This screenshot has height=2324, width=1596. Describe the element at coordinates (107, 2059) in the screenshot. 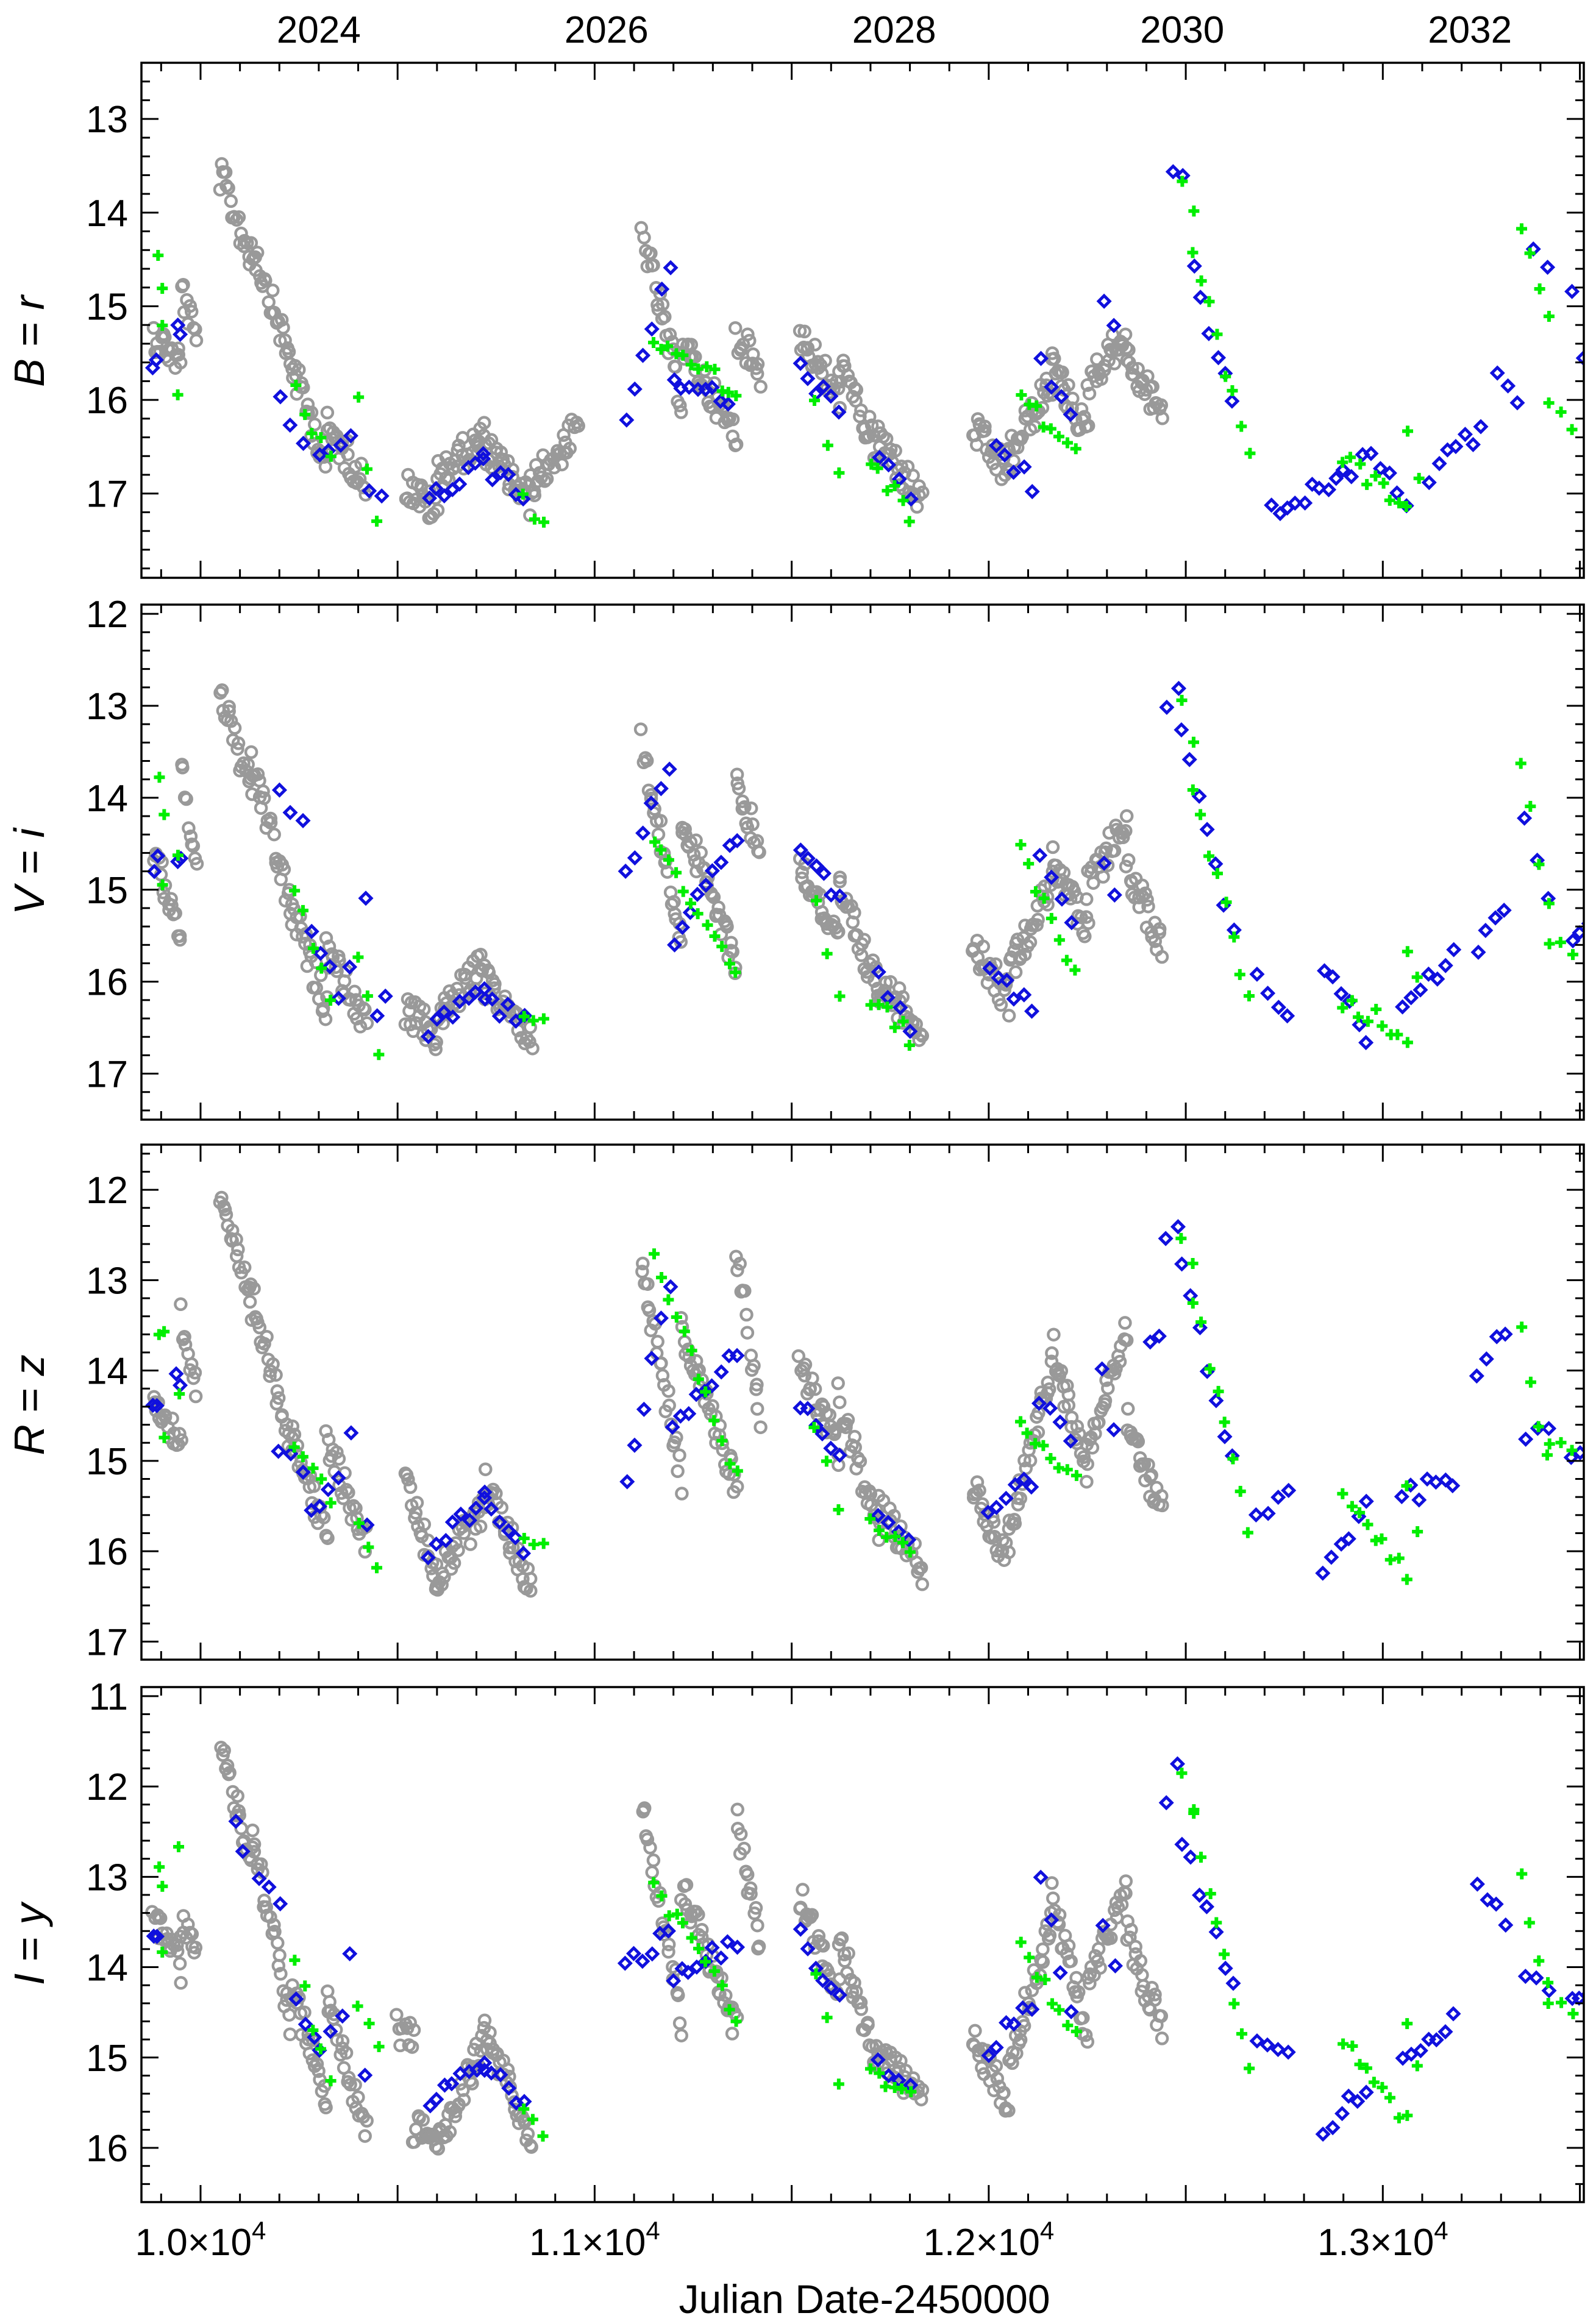

I see `y-tick-label: 15` at that location.